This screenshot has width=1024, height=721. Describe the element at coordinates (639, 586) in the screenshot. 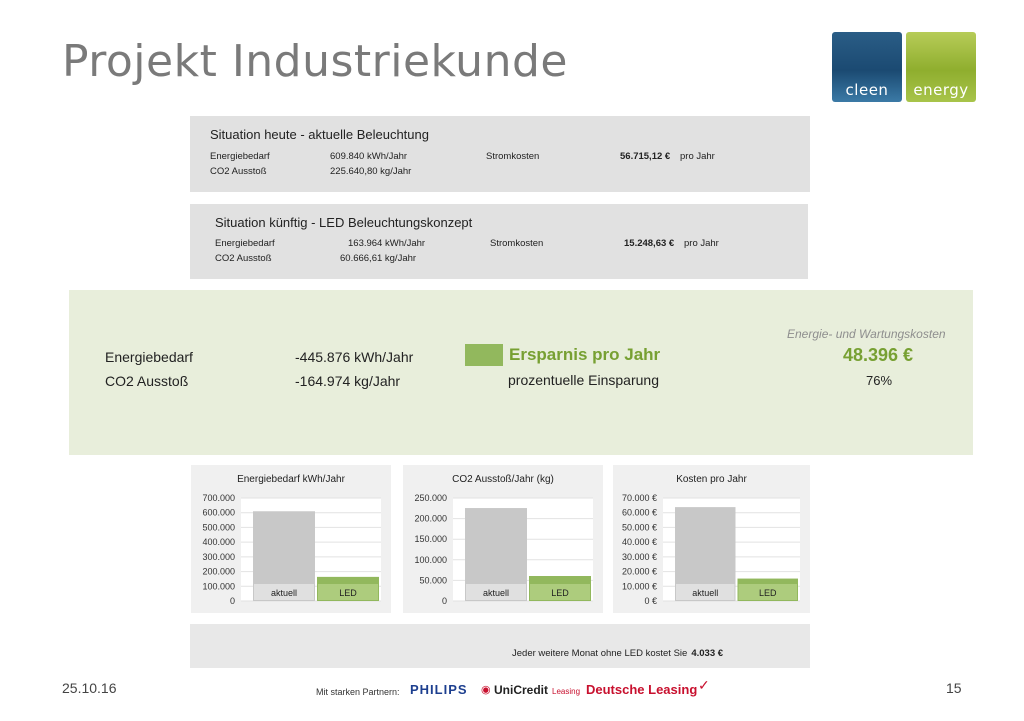

I see `kosten-tick-label: 10.000 €` at that location.